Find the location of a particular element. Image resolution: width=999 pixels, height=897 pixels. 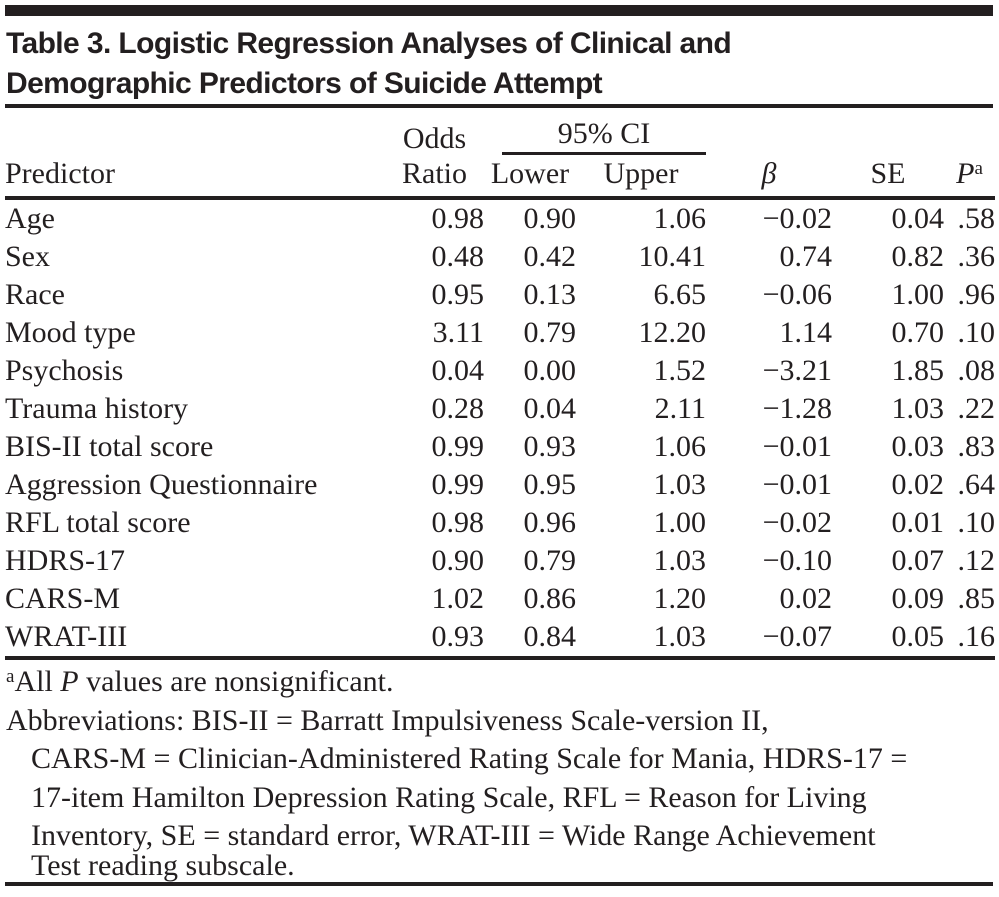

se-cell: 0.07 is located at coordinates (918, 560).